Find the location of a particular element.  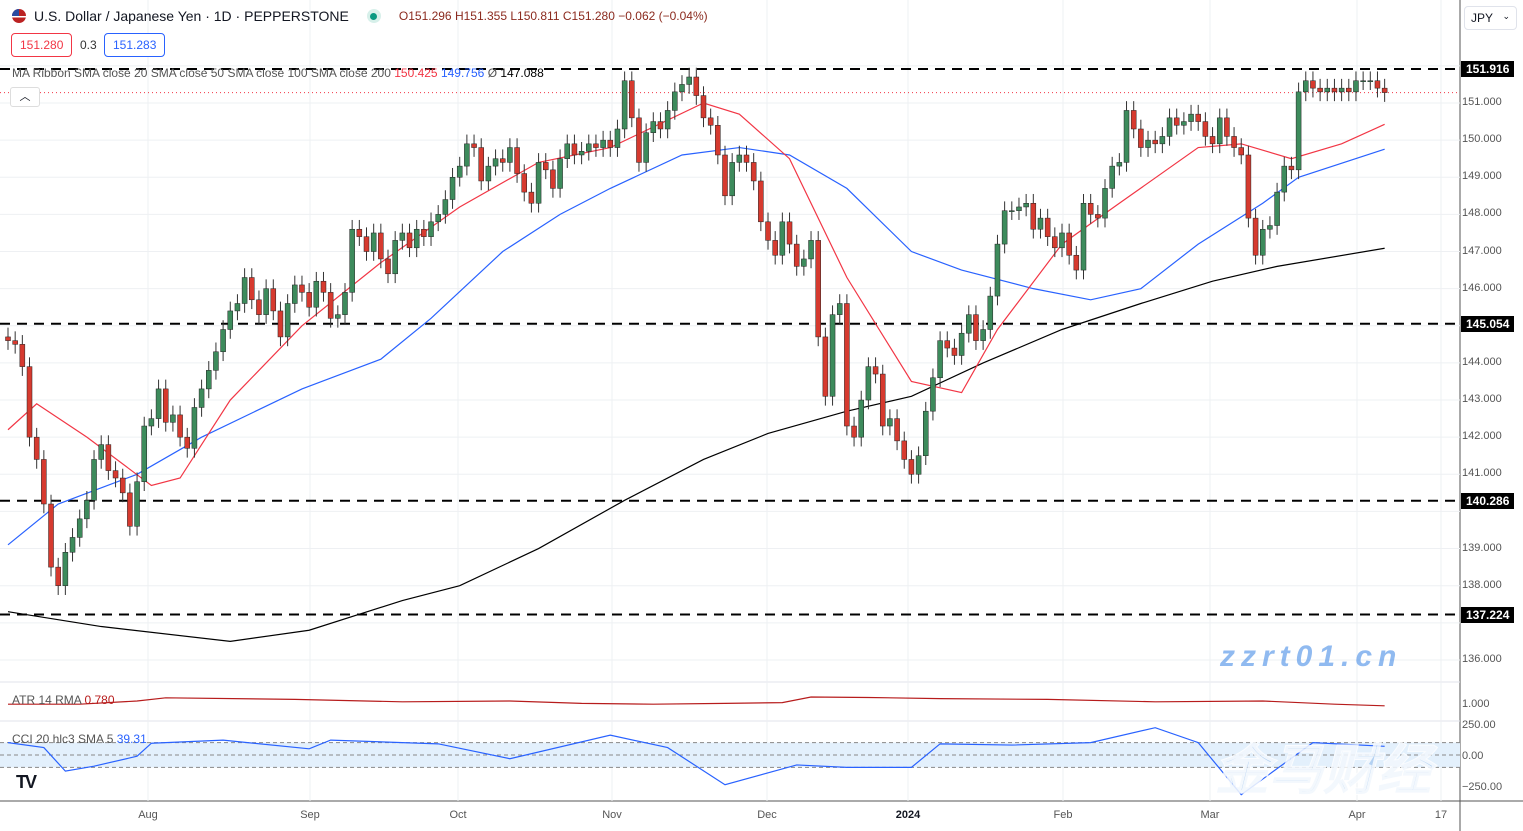

time-label: Mar is located at coordinates (1210, 815).